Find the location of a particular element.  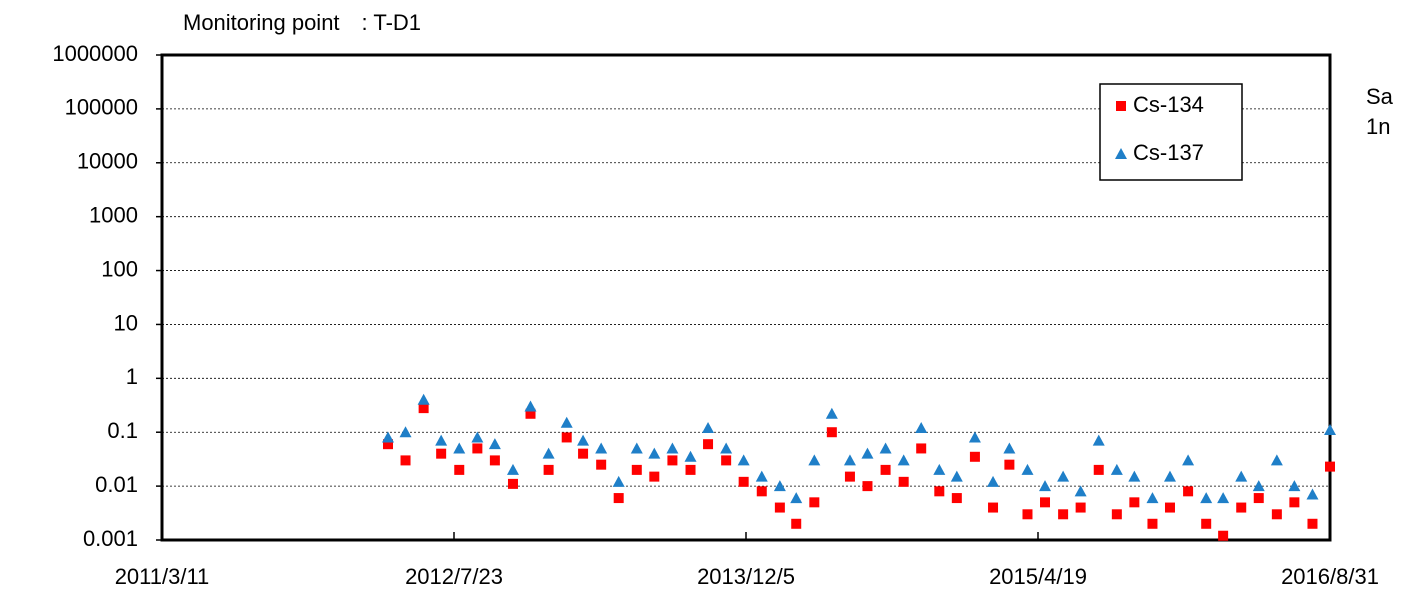

y-tick-label: 0.01 is located at coordinates (116, 484).